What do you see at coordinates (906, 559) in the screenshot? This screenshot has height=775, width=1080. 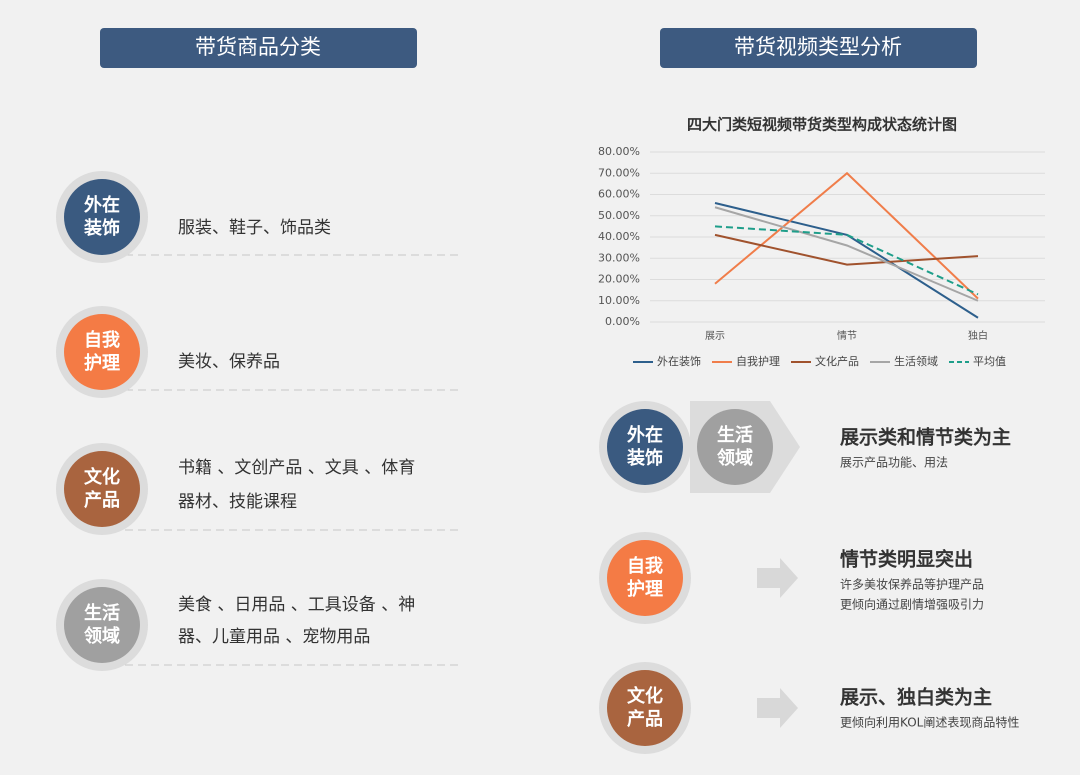 I see `finding-title: 情节类明显突出` at bounding box center [906, 559].